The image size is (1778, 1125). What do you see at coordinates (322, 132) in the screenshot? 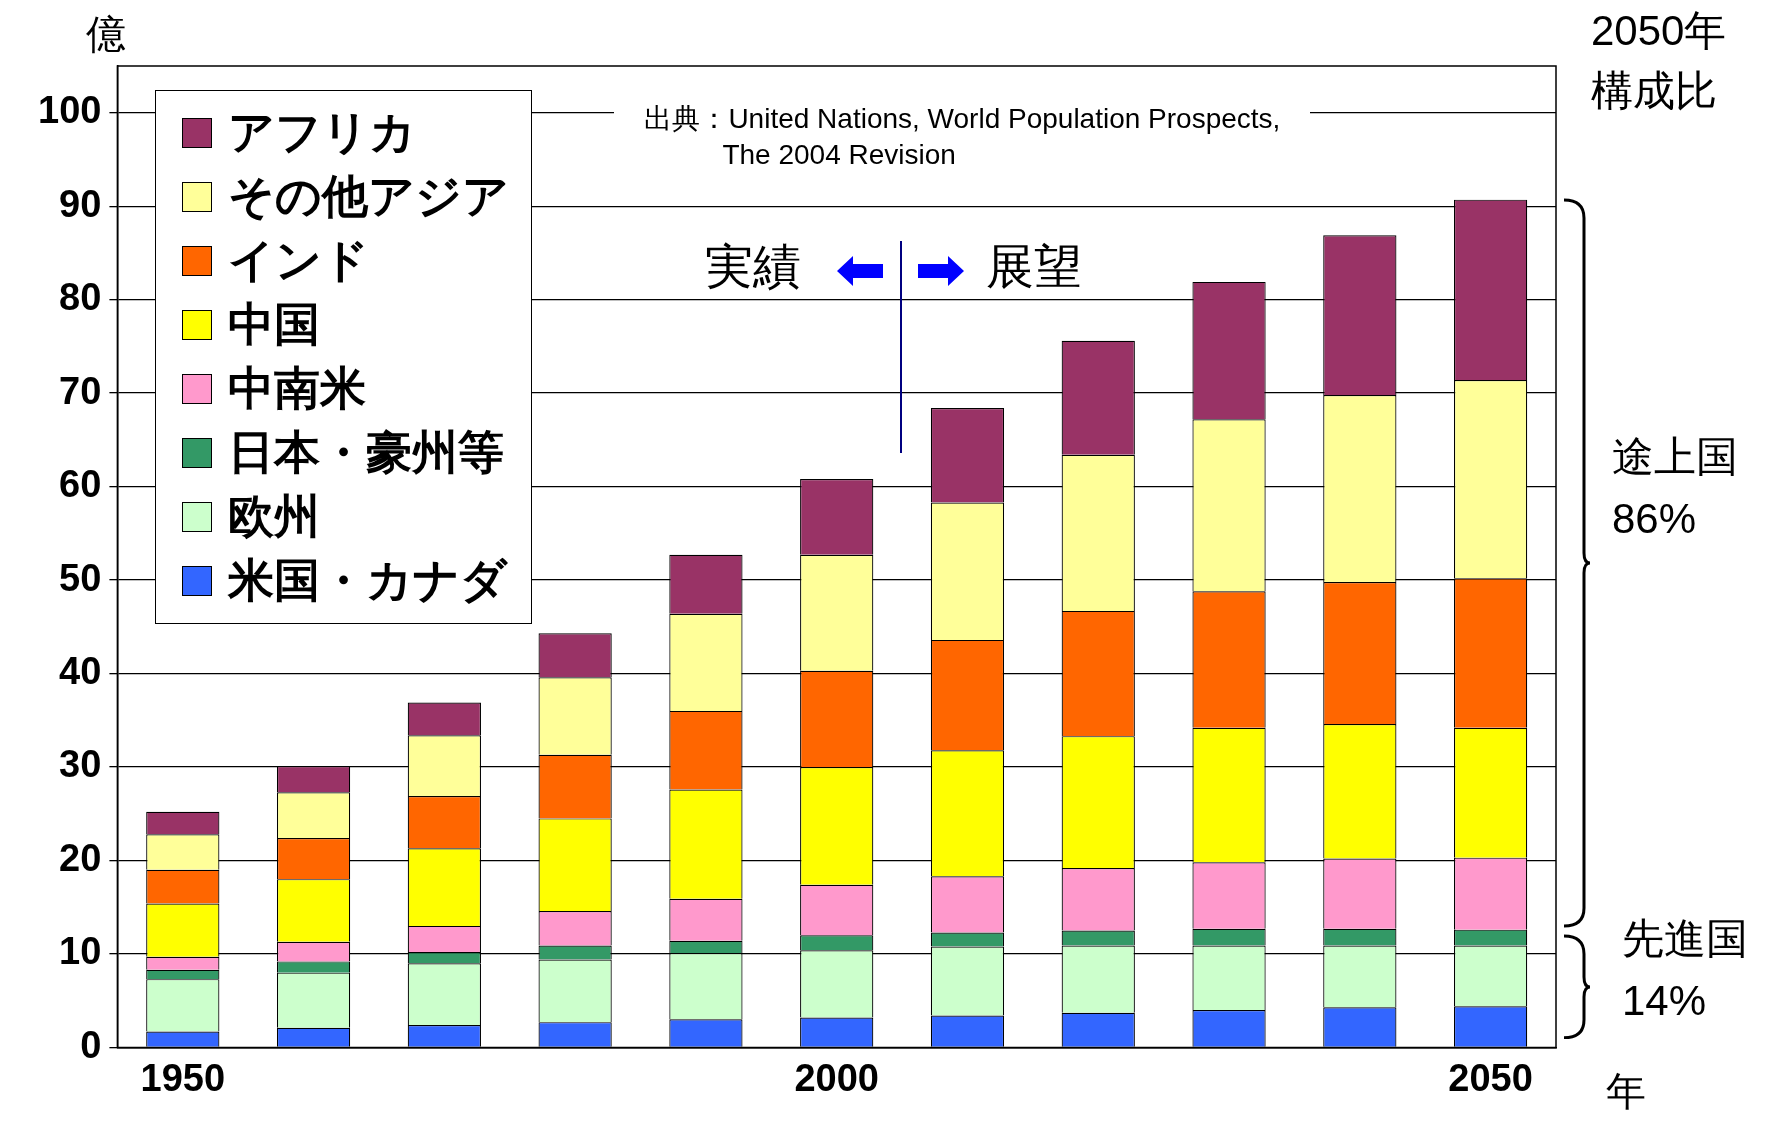
I see `legend-label: アフリカ` at bounding box center [322, 132].